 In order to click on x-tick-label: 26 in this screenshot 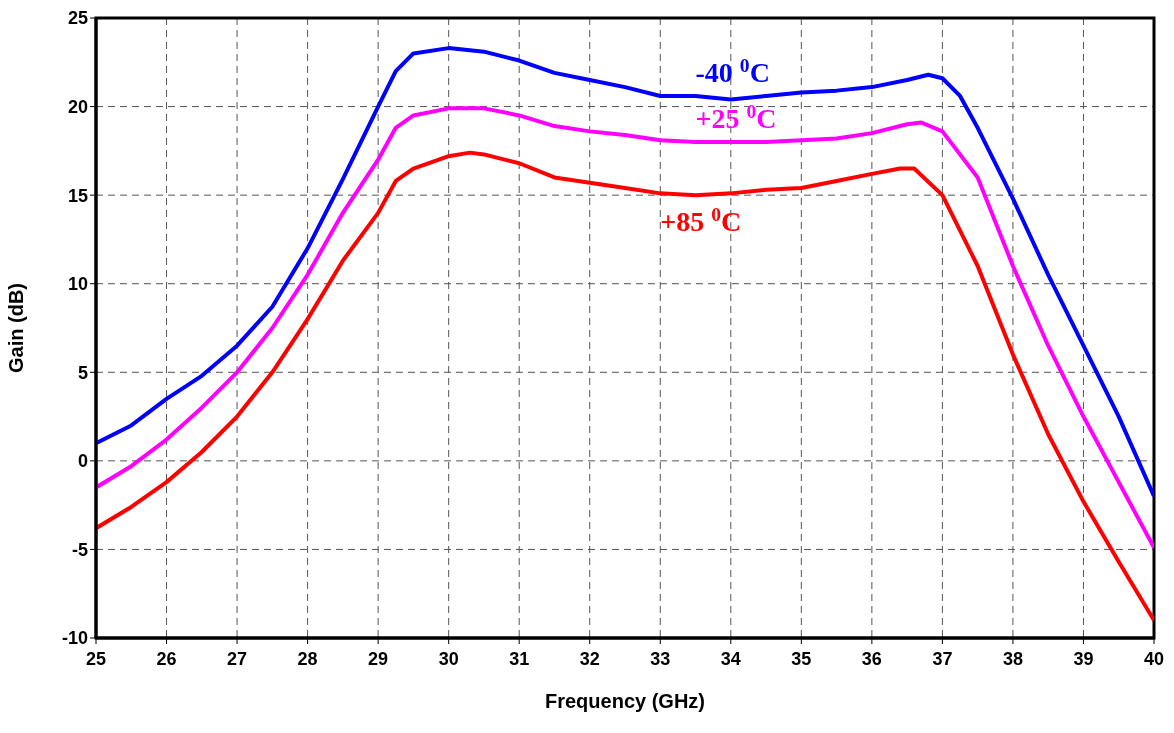, I will do `click(166, 658)`.